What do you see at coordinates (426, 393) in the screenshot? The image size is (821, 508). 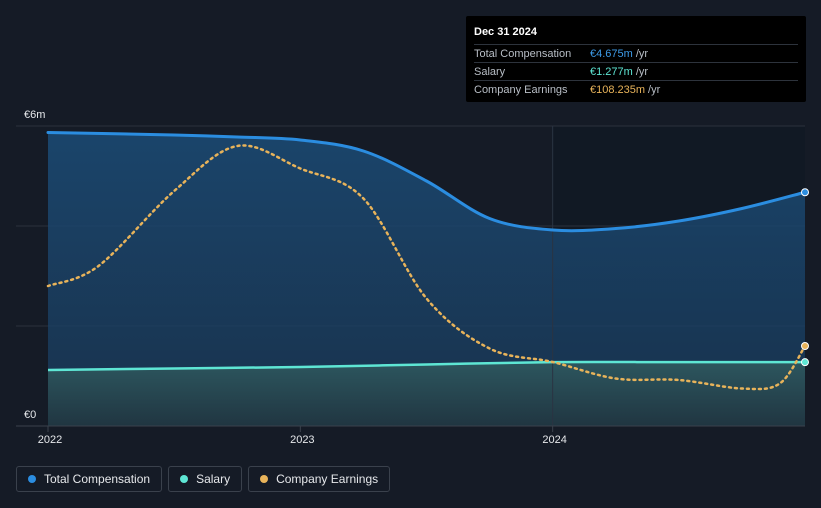 I see `salary-area` at bounding box center [426, 393].